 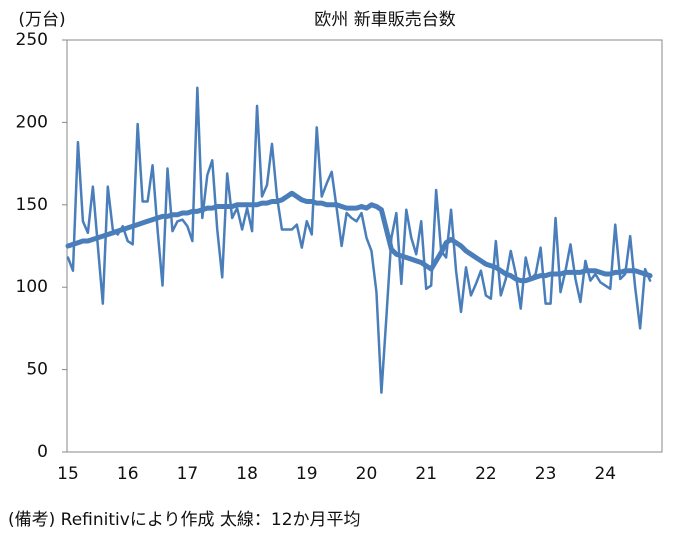 What do you see at coordinates (42, 452) in the screenshot?
I see `y-tick-label: 0` at bounding box center [42, 452].